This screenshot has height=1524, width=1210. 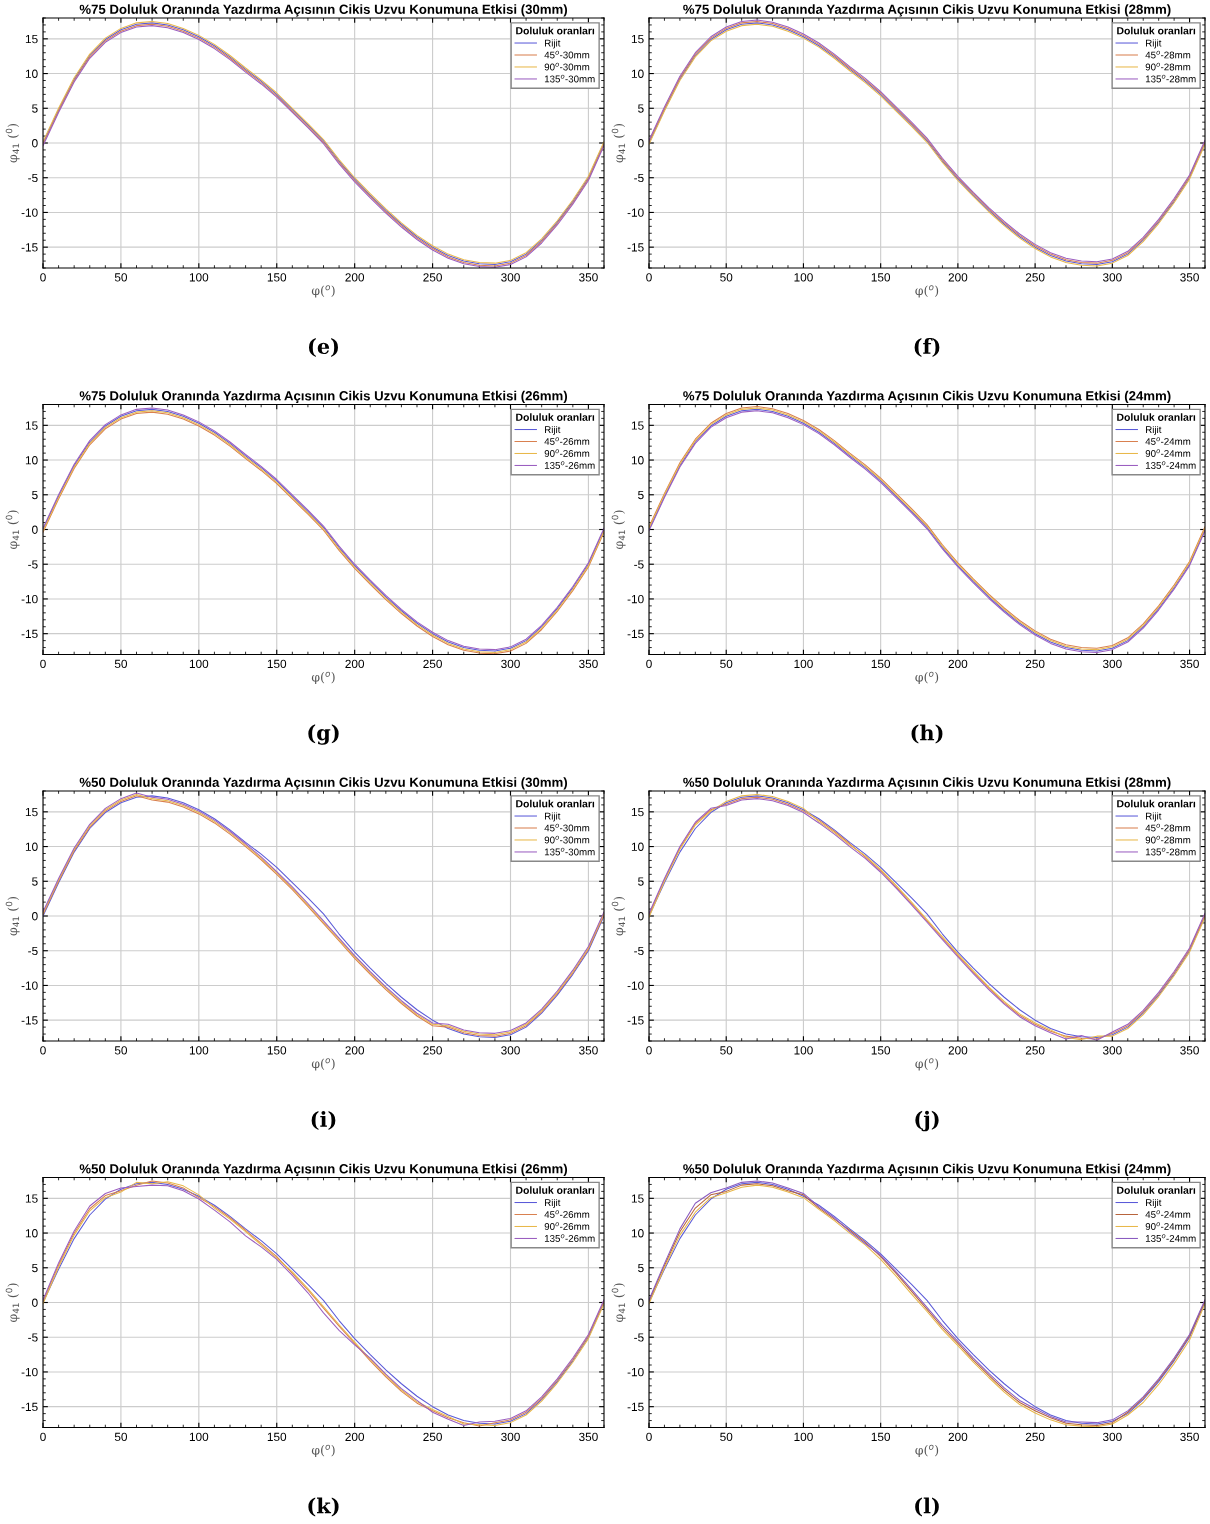 What do you see at coordinates (567, 441) in the screenshot?
I see `legend-label: 45$^{o}$-26mm` at bounding box center [567, 441].